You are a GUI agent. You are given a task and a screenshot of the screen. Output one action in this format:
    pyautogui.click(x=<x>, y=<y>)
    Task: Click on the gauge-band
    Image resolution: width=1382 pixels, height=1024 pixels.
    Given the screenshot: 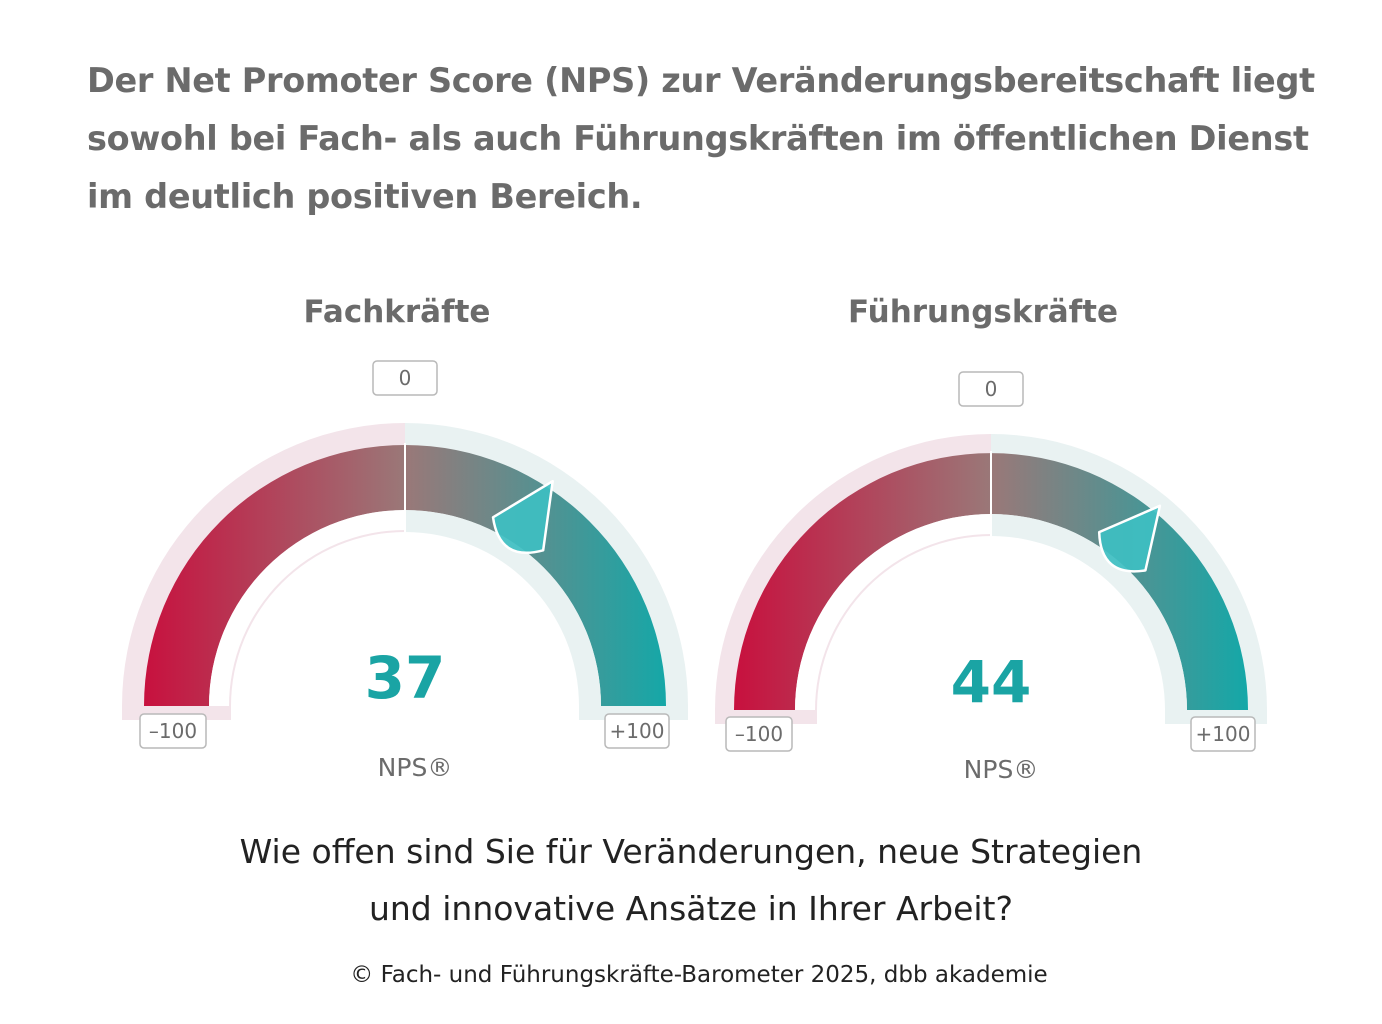 What is the action you would take?
    pyautogui.click(x=991, y=581)
    